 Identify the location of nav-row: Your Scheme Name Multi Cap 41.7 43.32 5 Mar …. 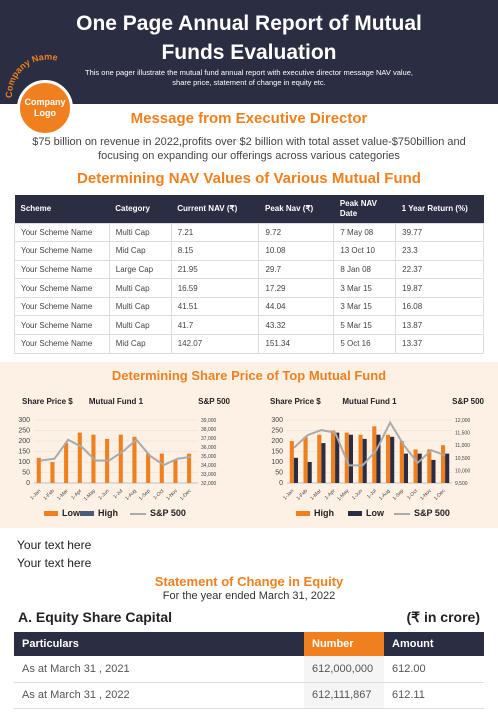
(249, 325).